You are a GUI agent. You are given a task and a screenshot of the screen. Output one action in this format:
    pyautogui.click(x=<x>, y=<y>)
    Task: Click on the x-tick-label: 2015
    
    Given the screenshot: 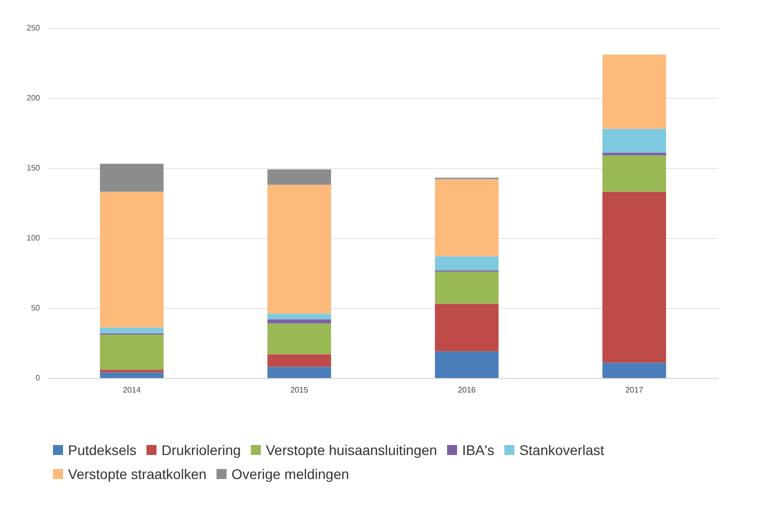 What is the action you would take?
    pyautogui.click(x=299, y=390)
    